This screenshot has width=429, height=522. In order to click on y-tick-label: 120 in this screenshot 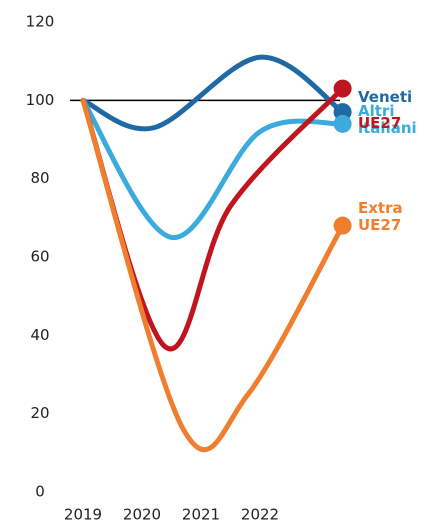, I will do `click(40, 22)`.